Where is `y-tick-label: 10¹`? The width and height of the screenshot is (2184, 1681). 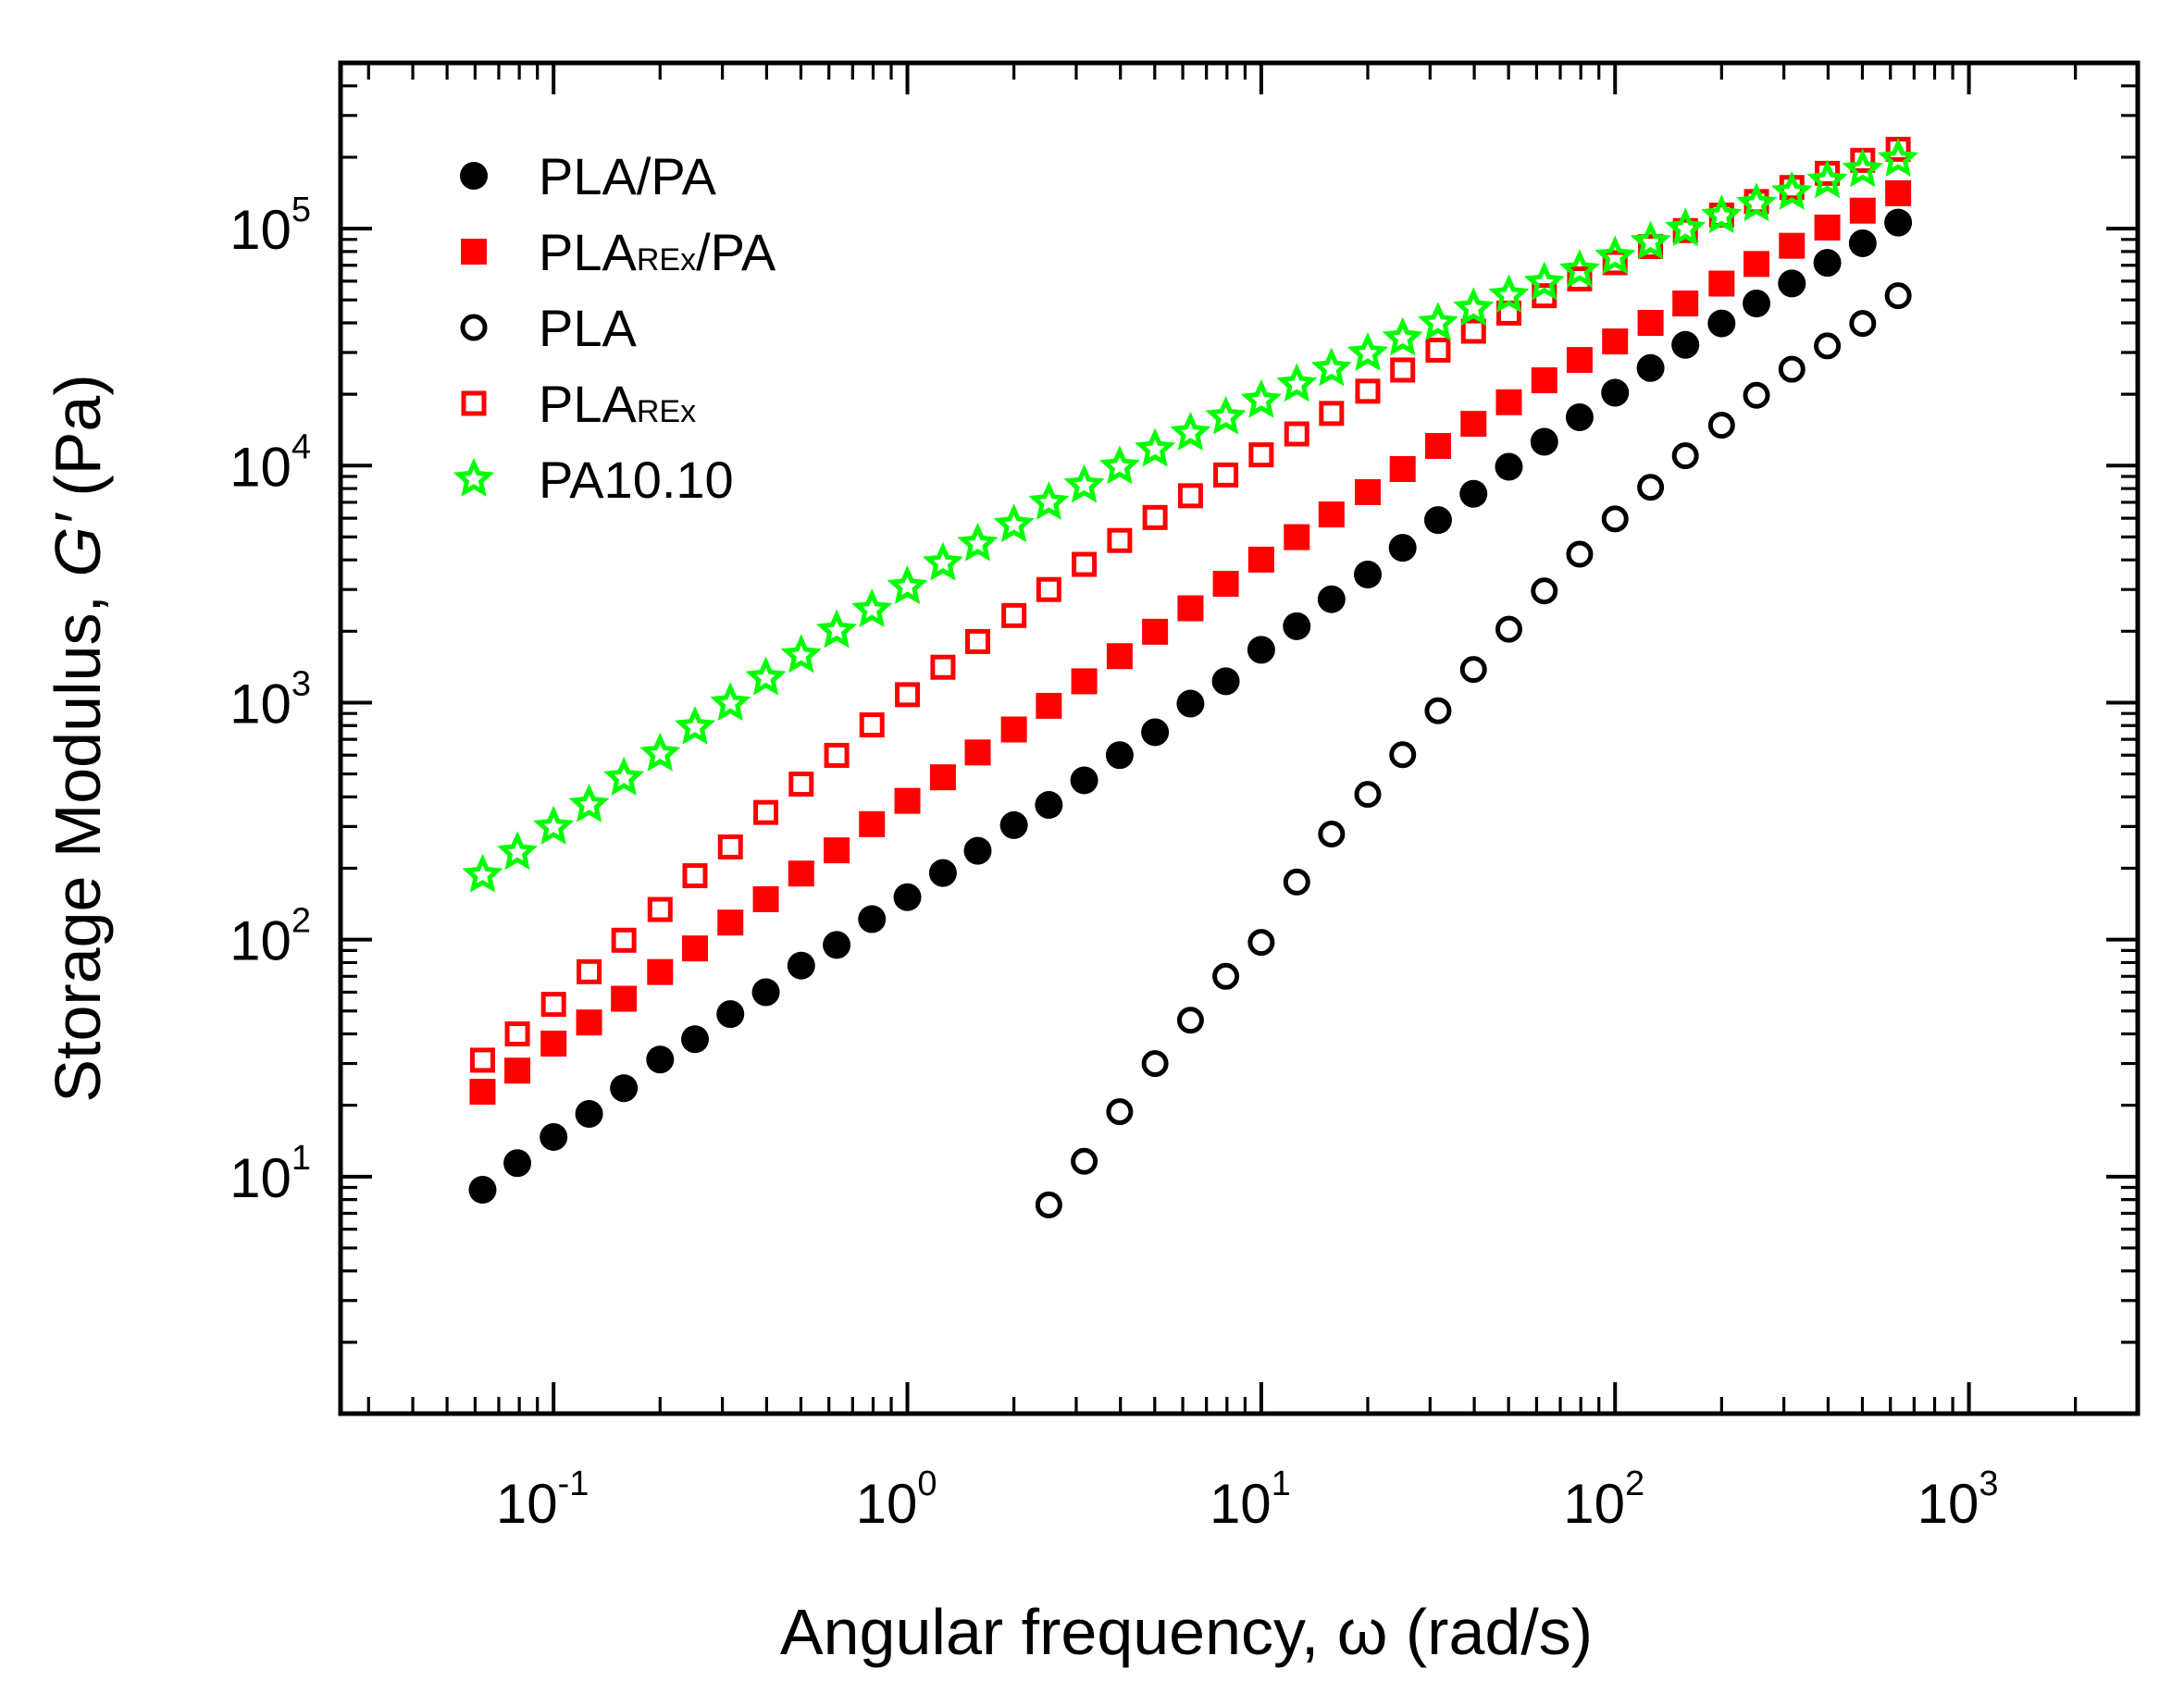
y-tick-label: 10¹ is located at coordinates (270, 1174).